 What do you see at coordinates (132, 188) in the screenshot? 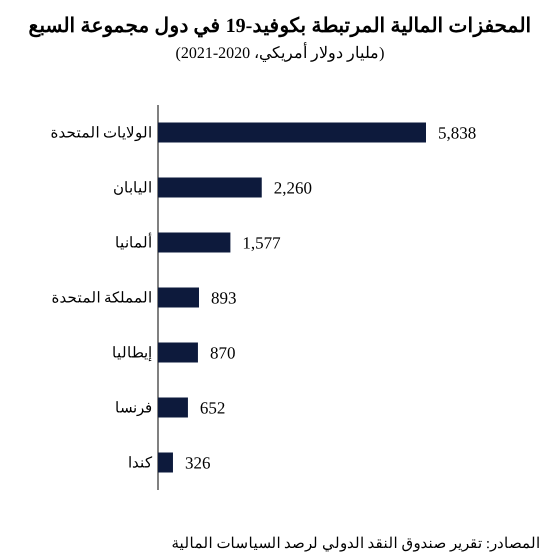
I see `y-tick-label: اليابان` at bounding box center [132, 188].